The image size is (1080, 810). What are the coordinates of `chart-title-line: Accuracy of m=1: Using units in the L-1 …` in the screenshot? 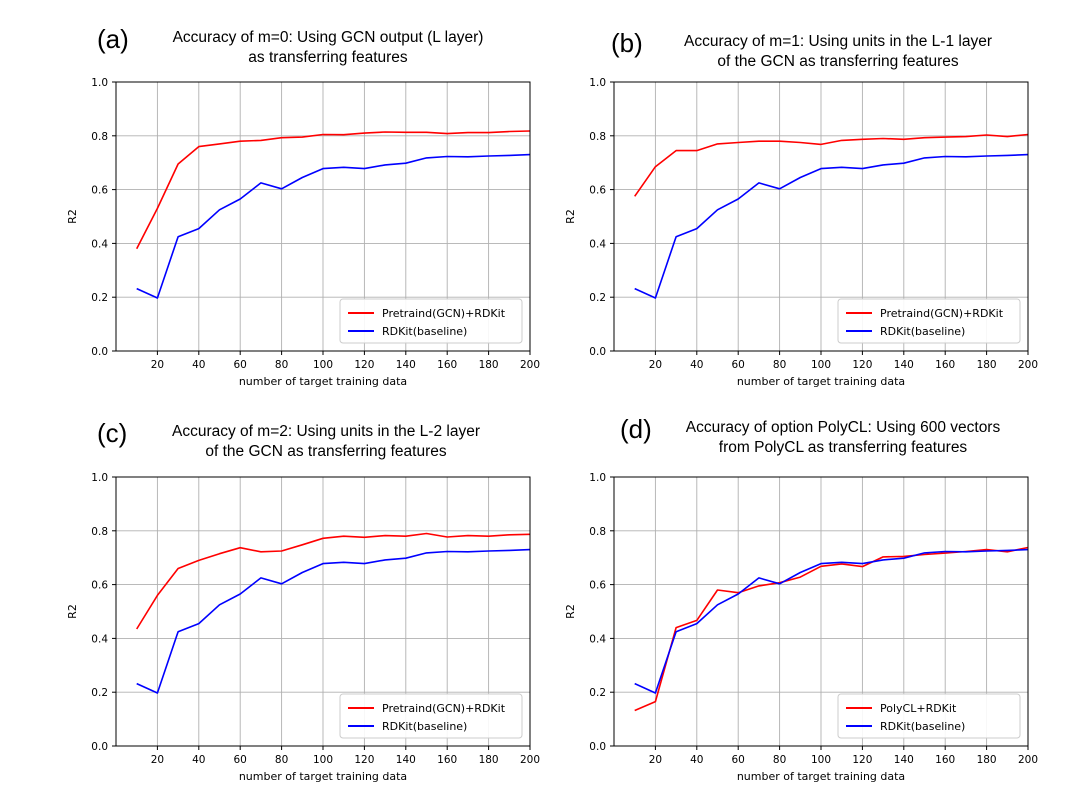 It's located at (838, 41).